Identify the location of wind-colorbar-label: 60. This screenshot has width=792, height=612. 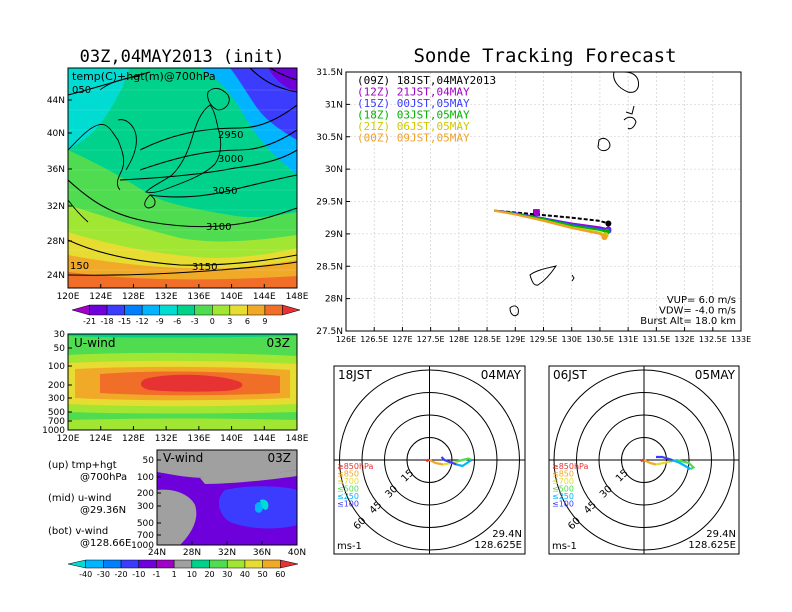
(280, 574).